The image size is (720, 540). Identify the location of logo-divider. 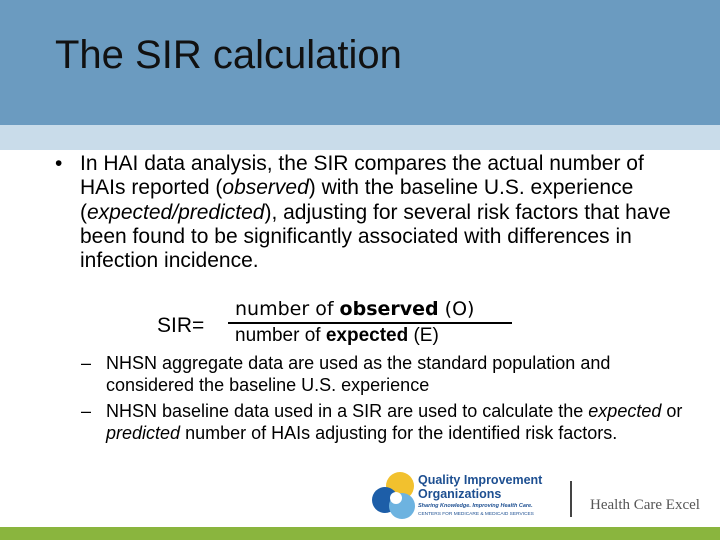
(571, 499).